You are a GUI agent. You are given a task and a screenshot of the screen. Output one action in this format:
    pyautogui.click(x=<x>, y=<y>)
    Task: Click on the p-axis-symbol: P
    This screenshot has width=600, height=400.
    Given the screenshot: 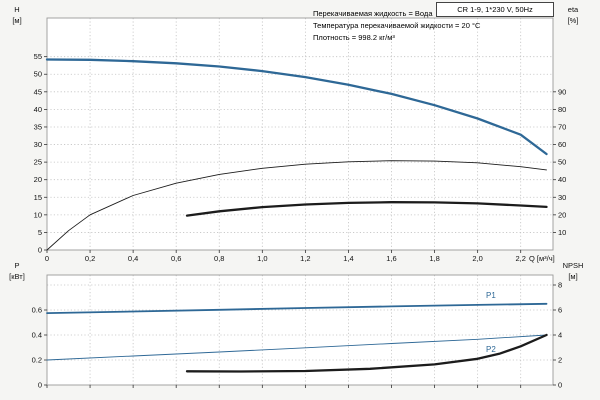 What is the action you would take?
    pyautogui.click(x=17, y=265)
    